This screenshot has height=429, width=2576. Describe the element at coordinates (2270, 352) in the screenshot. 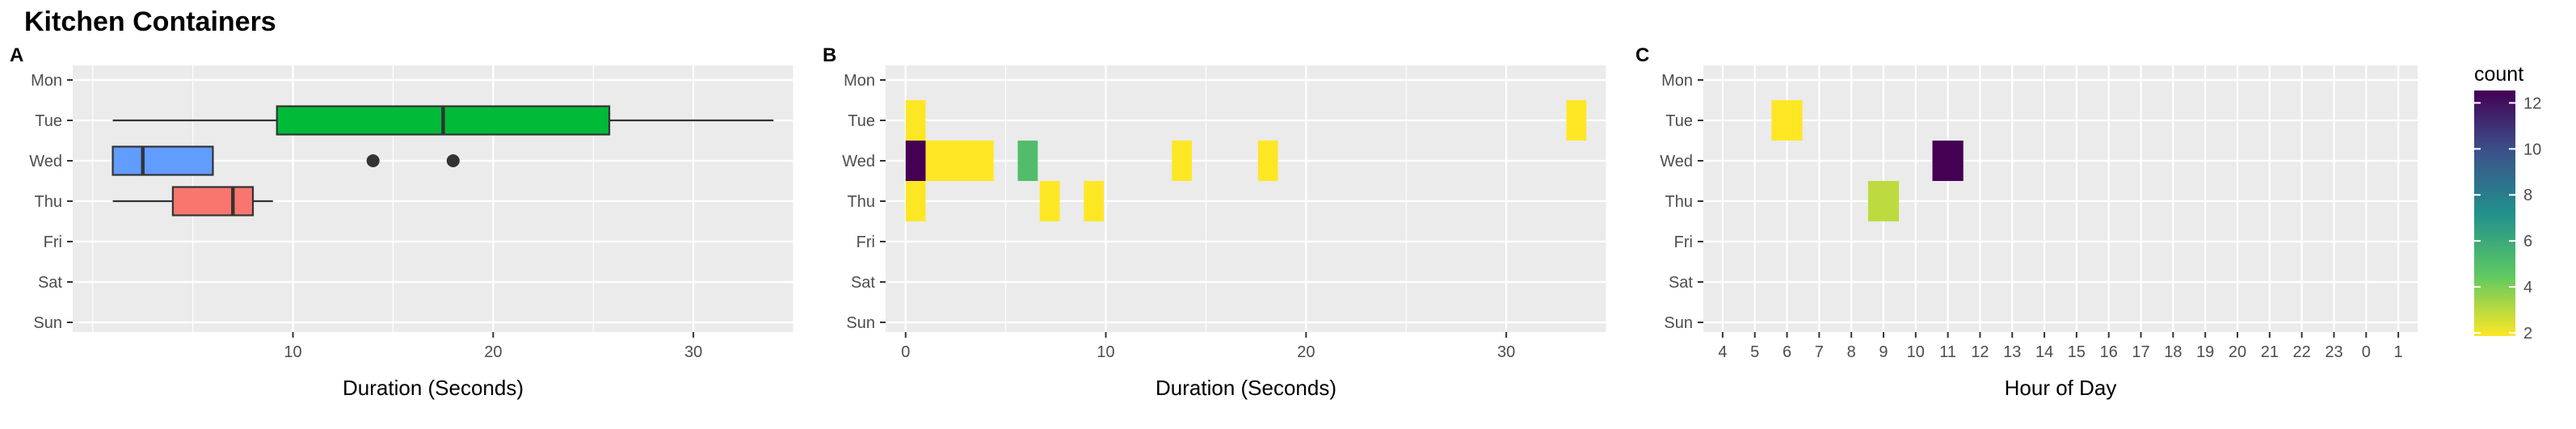

I see `x-tick-label: 21` at that location.